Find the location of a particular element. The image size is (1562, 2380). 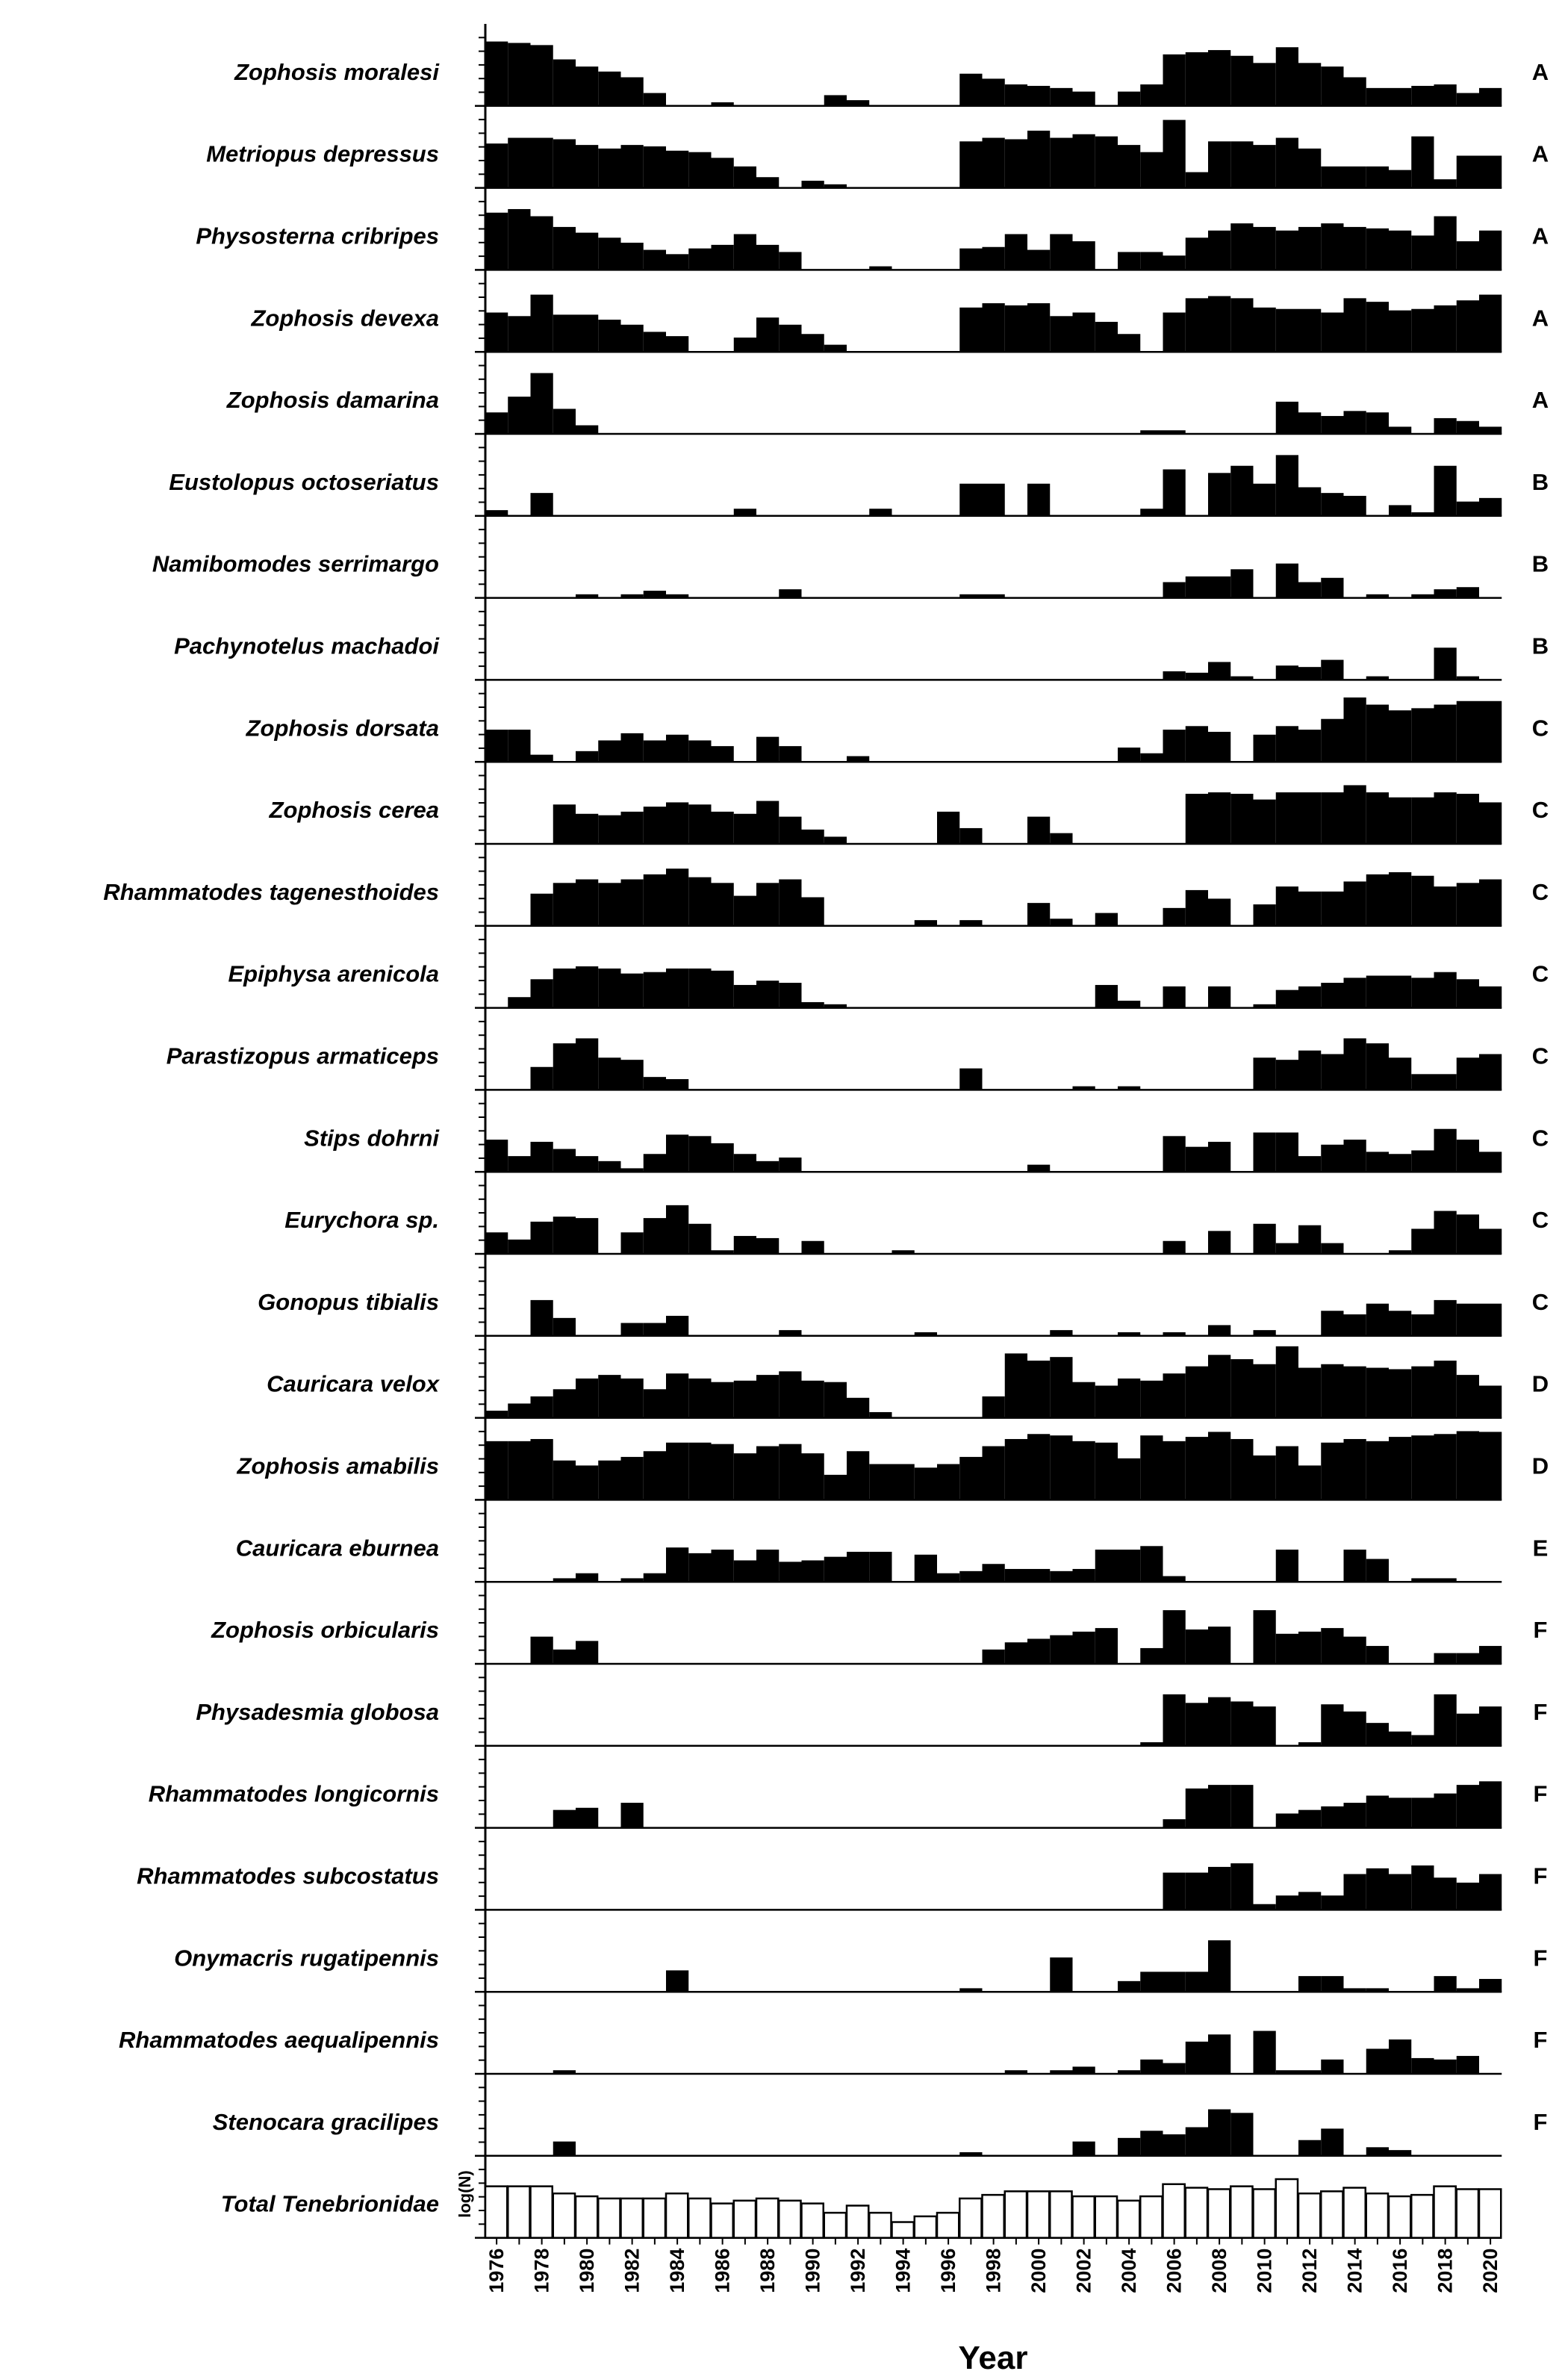

cluster-group-label: A is located at coordinates (1540, 236).